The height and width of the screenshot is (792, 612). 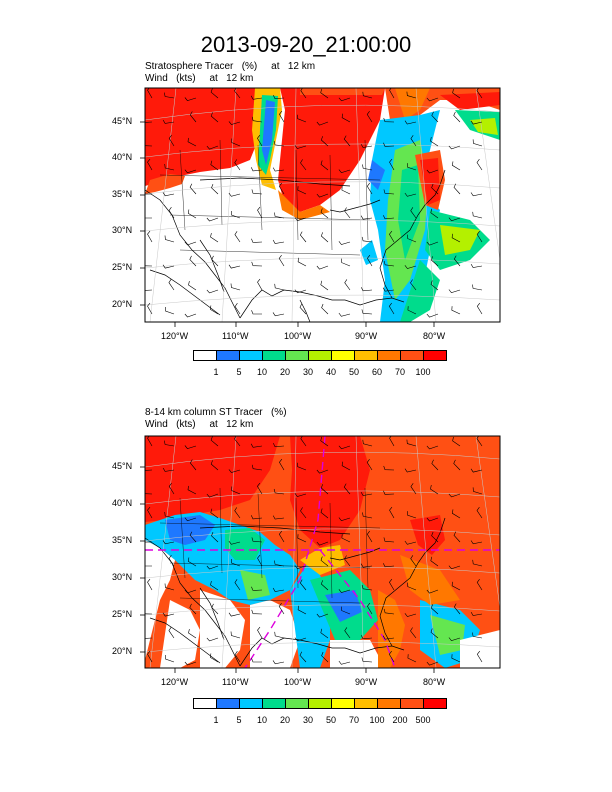 I want to click on panel1-lat-label: 25°N, so click(x=122, y=267).